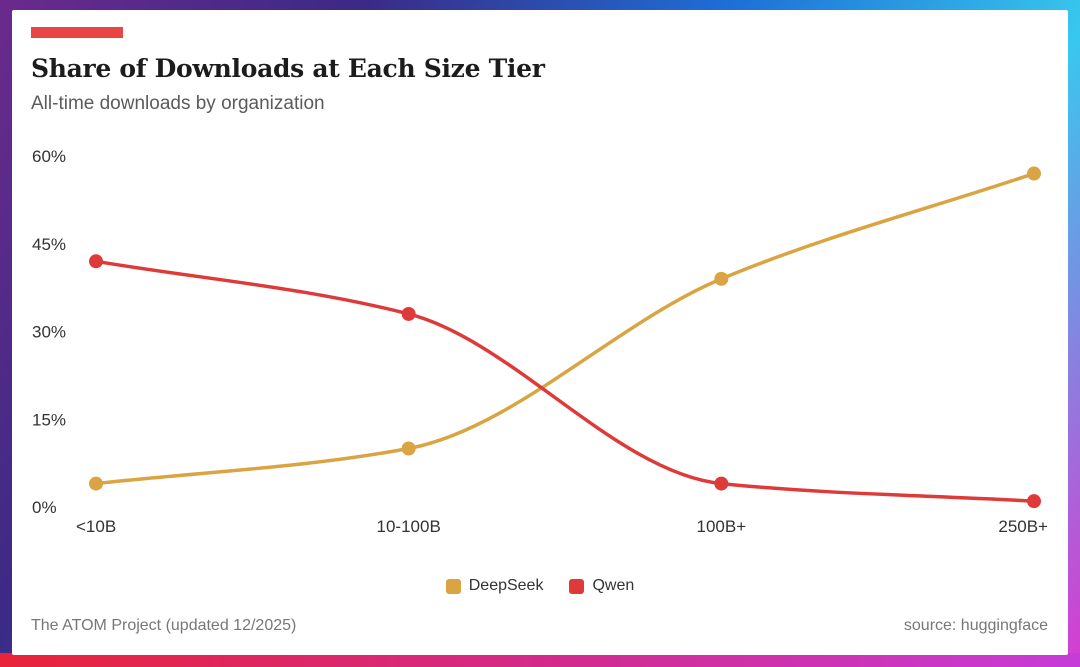 This screenshot has width=1080, height=667. Describe the element at coordinates (722, 526) in the screenshot. I see `x-tick-label: 100B+` at that location.